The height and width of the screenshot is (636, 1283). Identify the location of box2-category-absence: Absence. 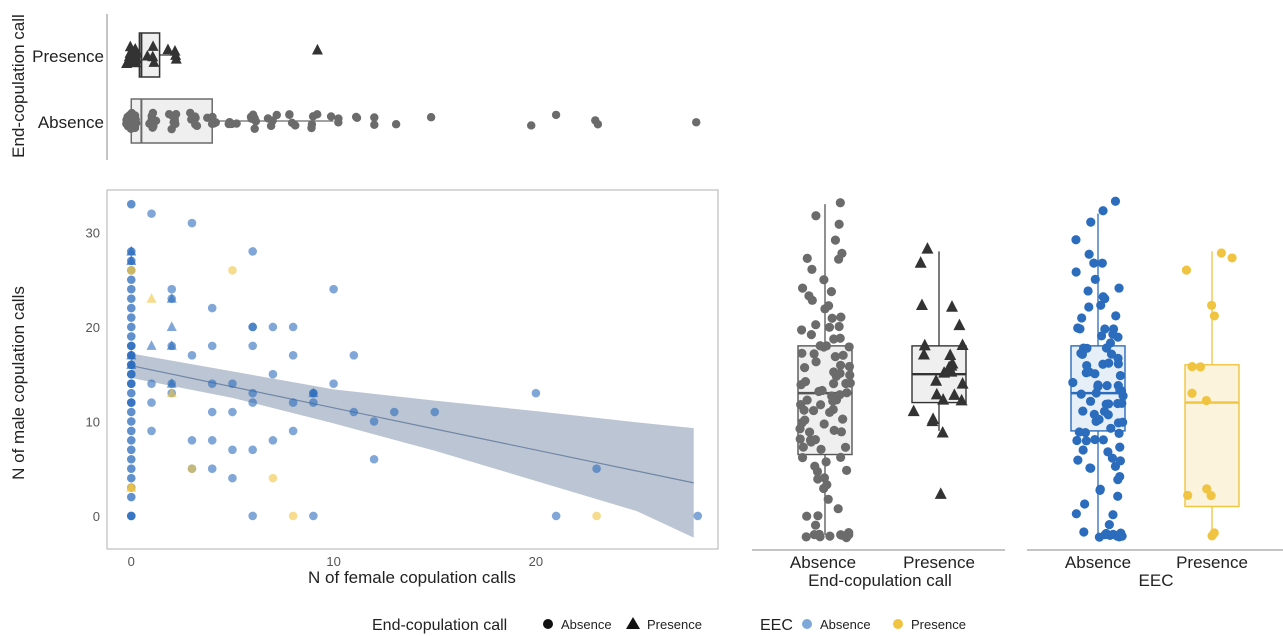
(1098, 562).